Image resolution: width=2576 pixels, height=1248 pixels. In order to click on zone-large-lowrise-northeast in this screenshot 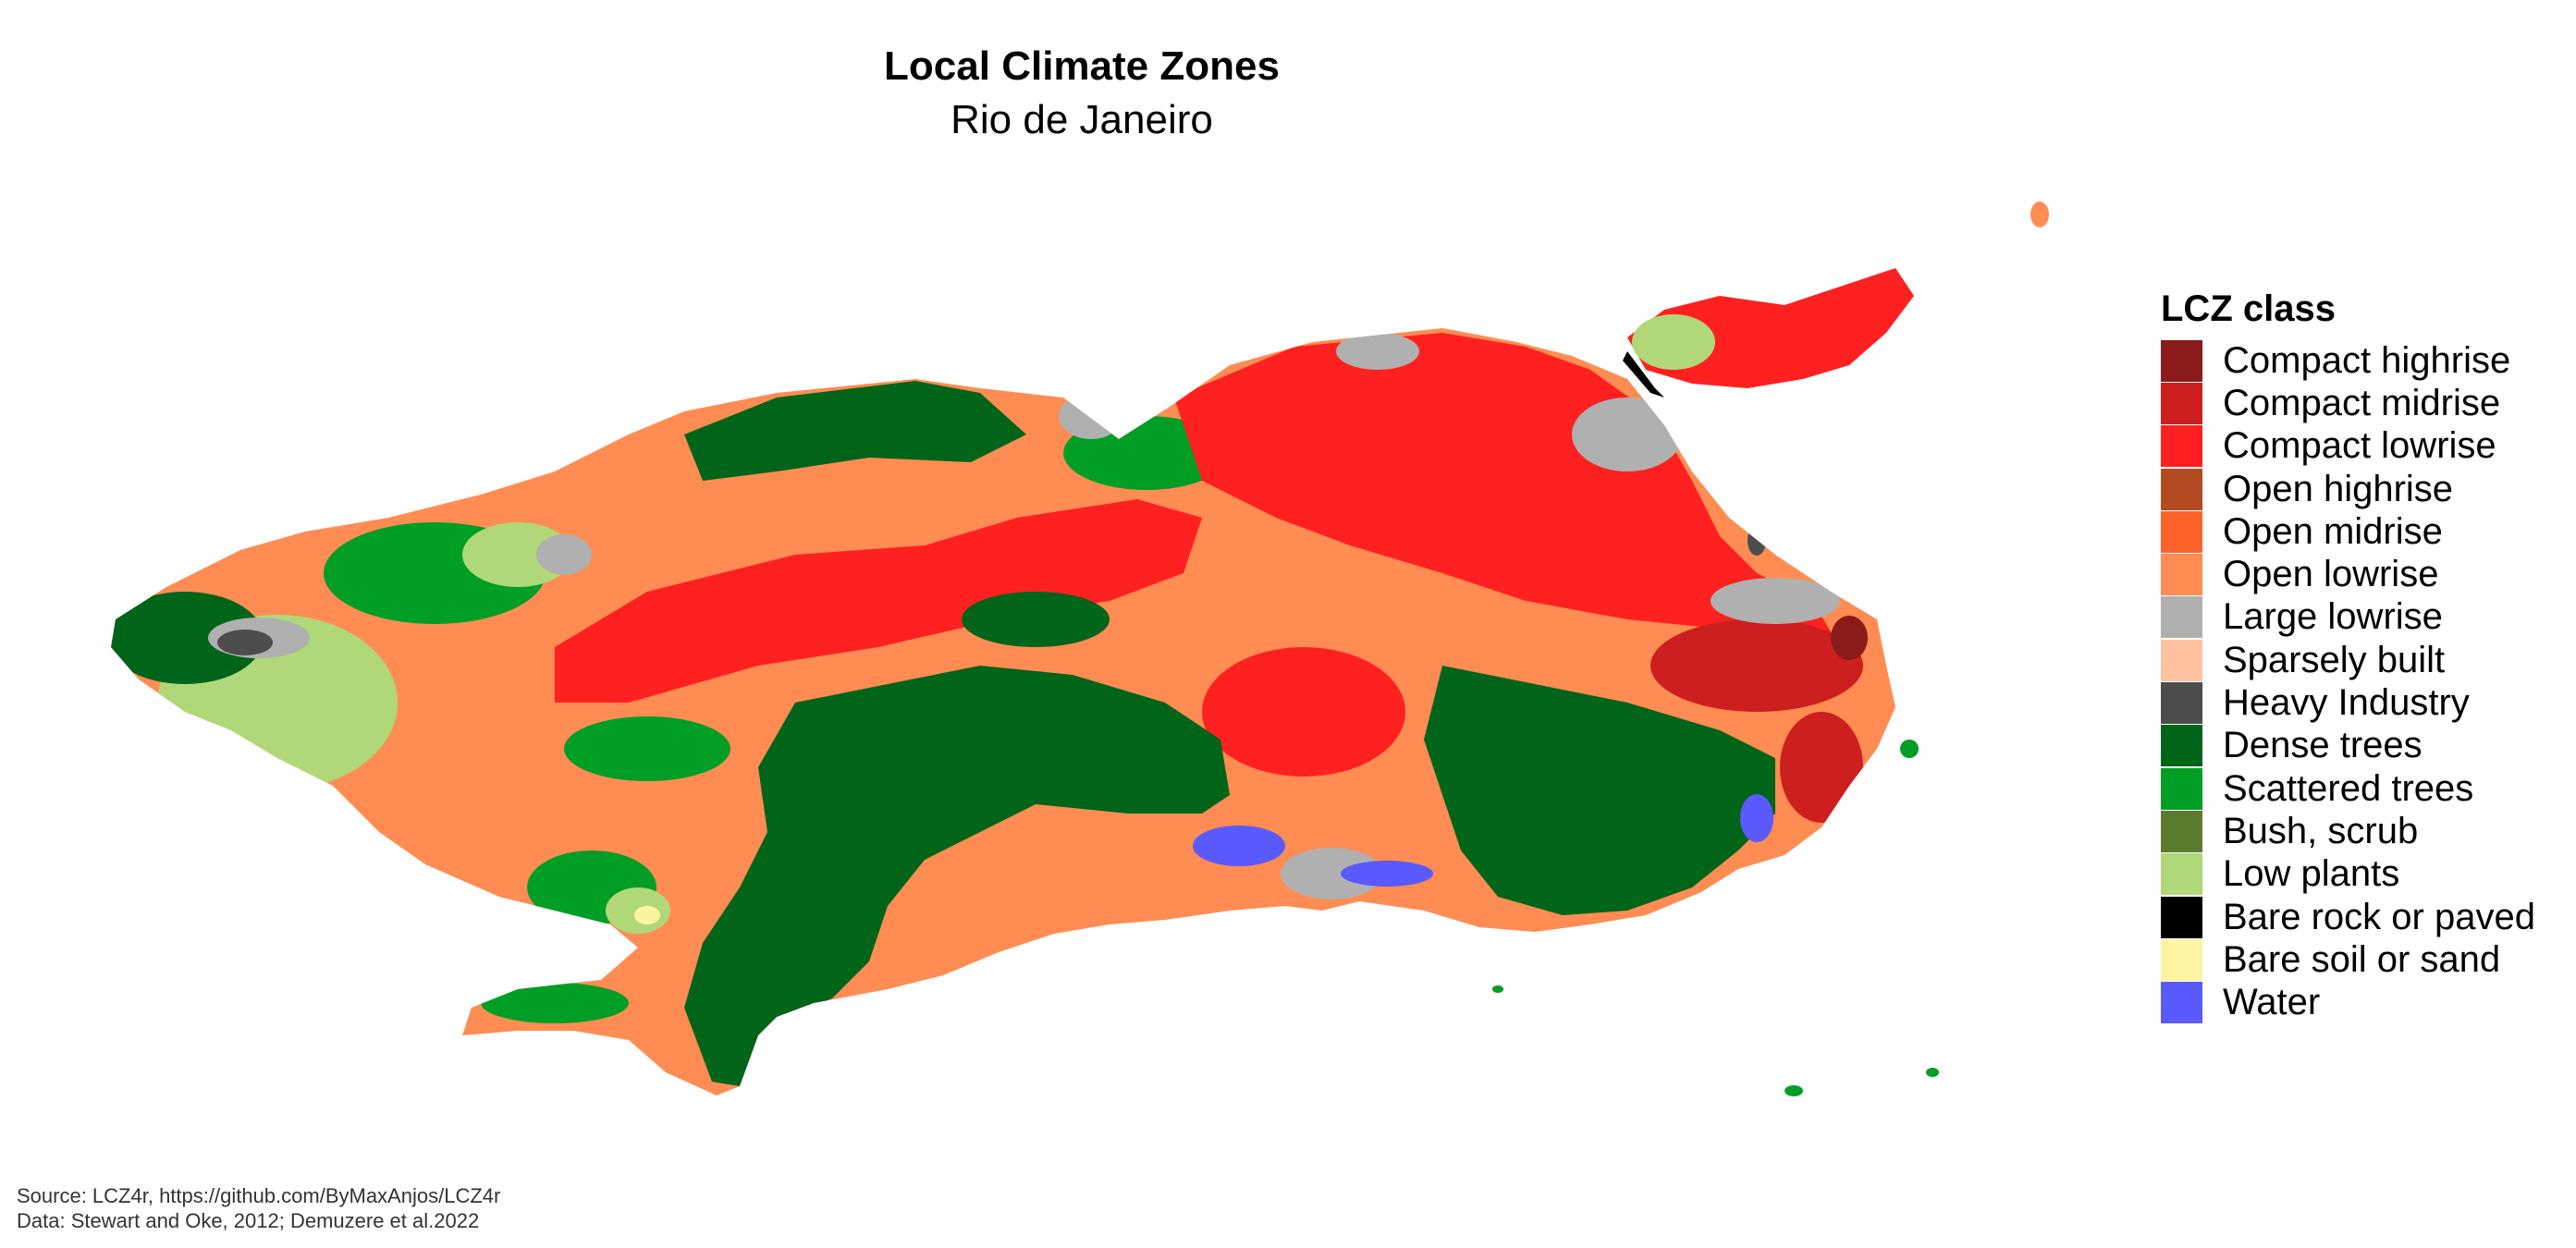, I will do `click(1628, 434)`.